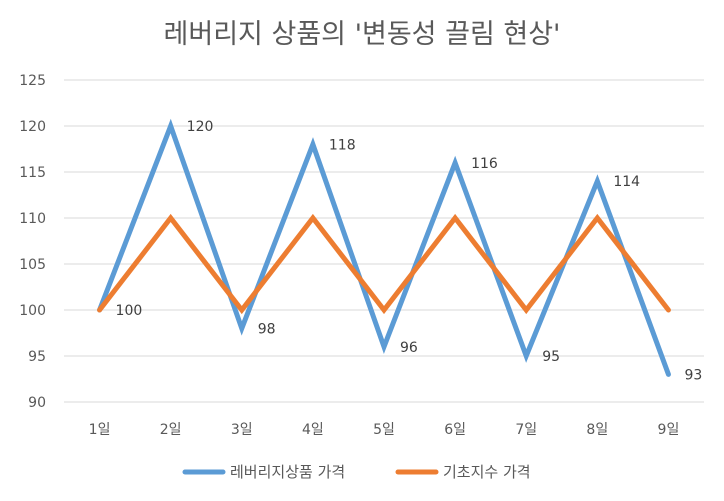  I want to click on x-tick-label: 1일, so click(100, 430).